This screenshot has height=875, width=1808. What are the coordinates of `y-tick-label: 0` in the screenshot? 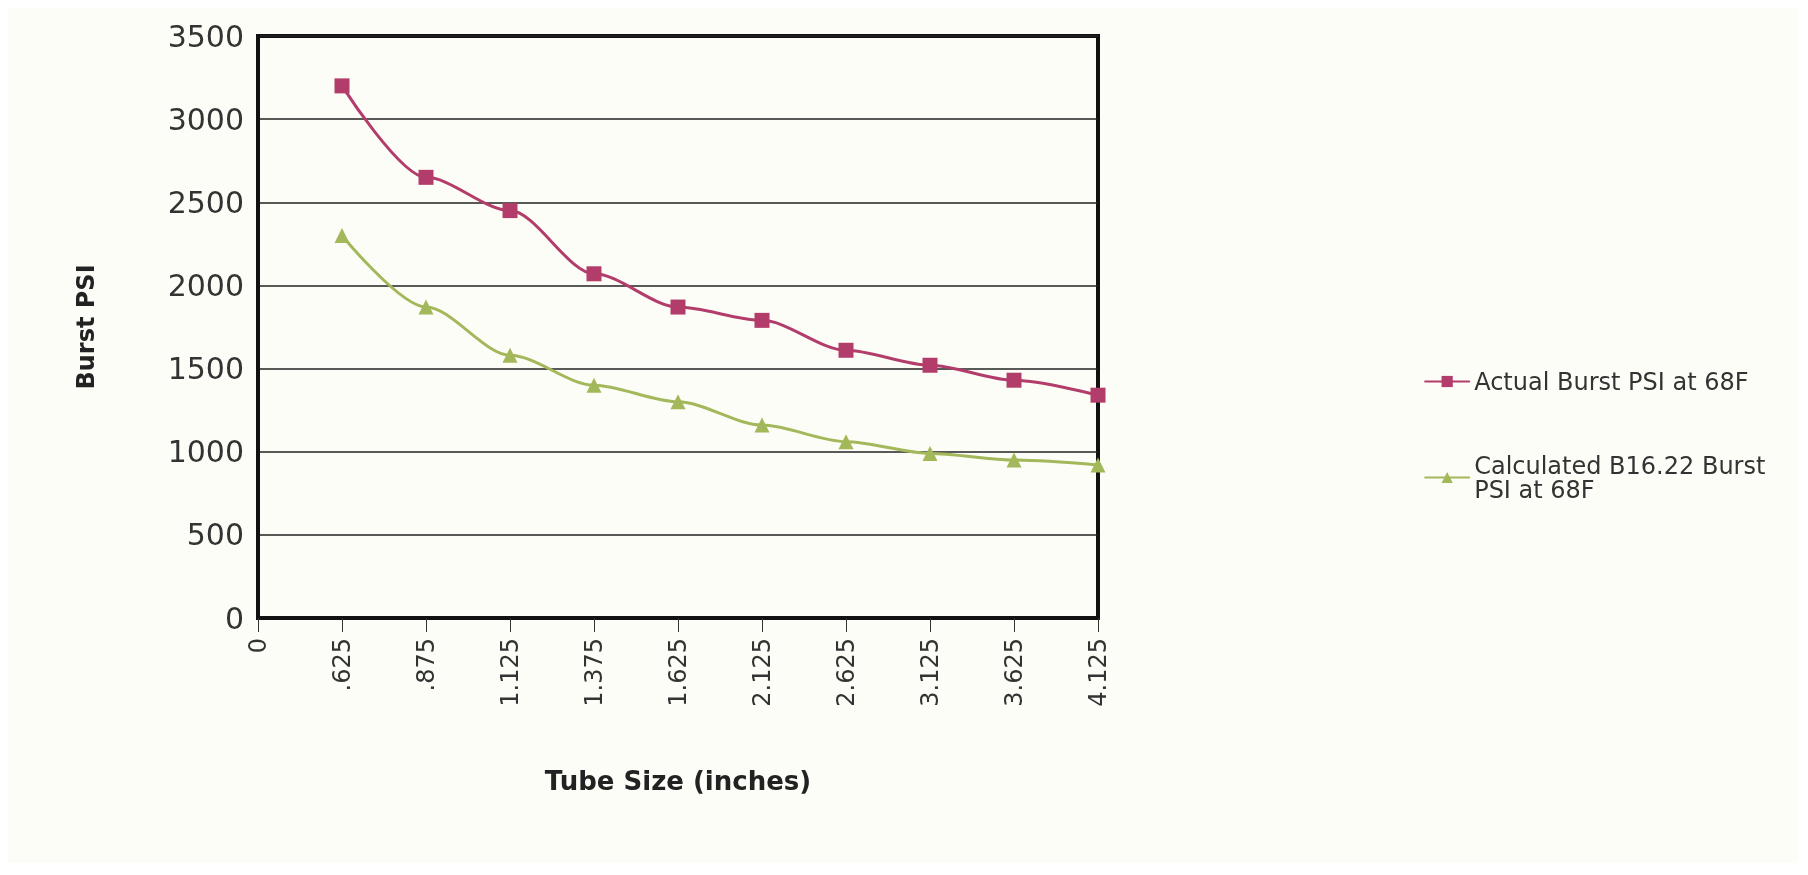 It's located at (234, 618).